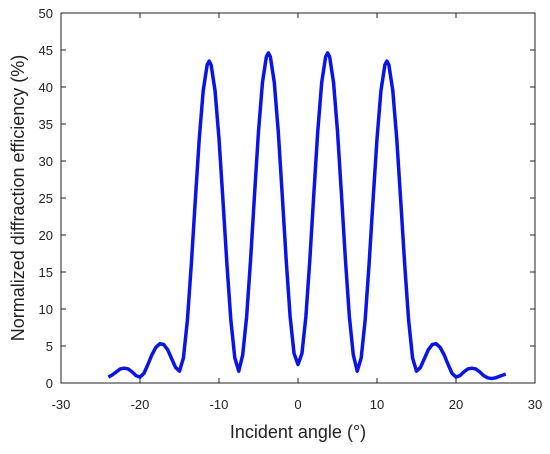 The width and height of the screenshot is (550, 454). Describe the element at coordinates (49, 346) in the screenshot. I see `y-tick-label: 5` at that location.